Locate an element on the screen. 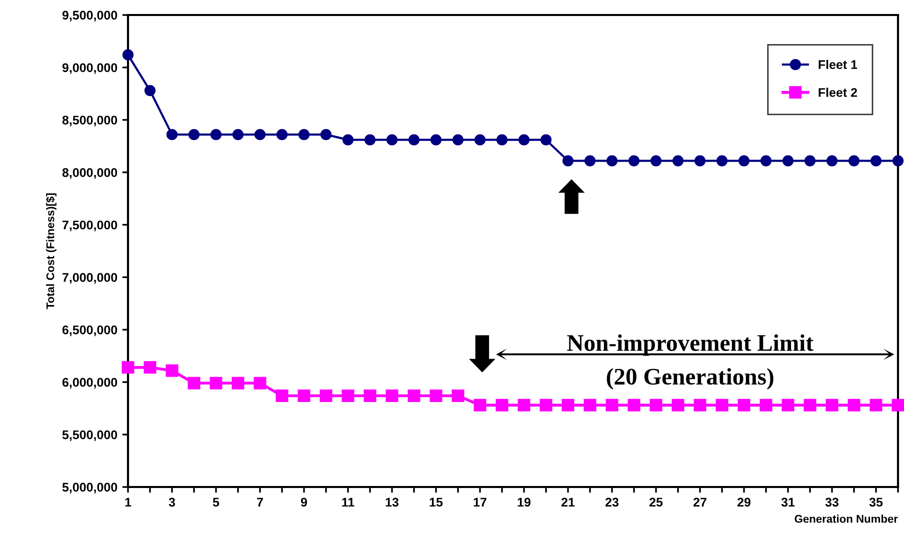 Image resolution: width=904 pixels, height=538 pixels. y-tick-label: 6,000,000 is located at coordinates (90, 383).